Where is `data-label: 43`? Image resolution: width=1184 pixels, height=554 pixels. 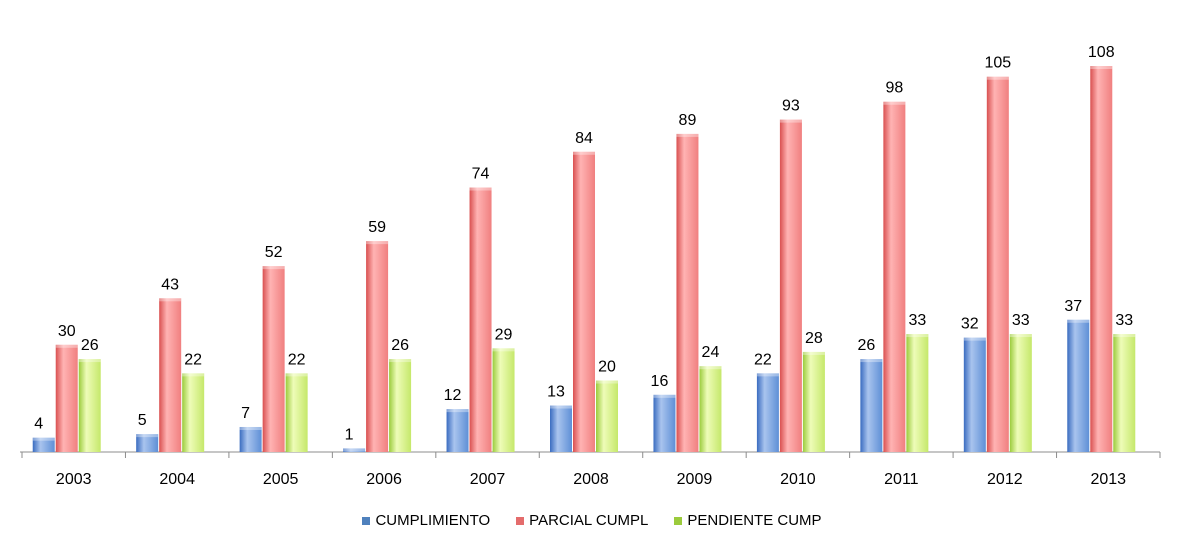 data-label: 43 is located at coordinates (170, 284).